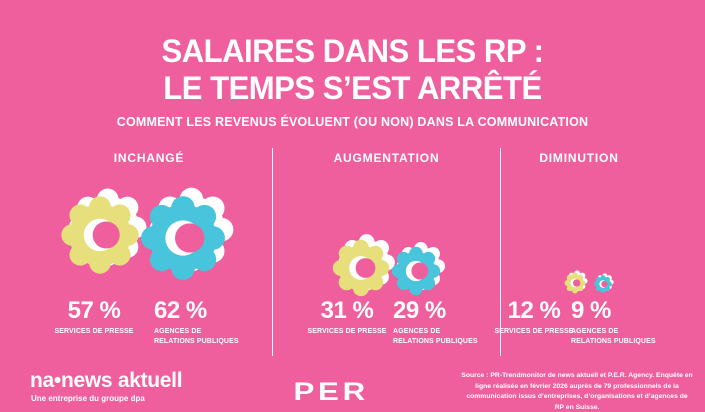  I want to click on section-header: AUGMENTATION, so click(386, 158).